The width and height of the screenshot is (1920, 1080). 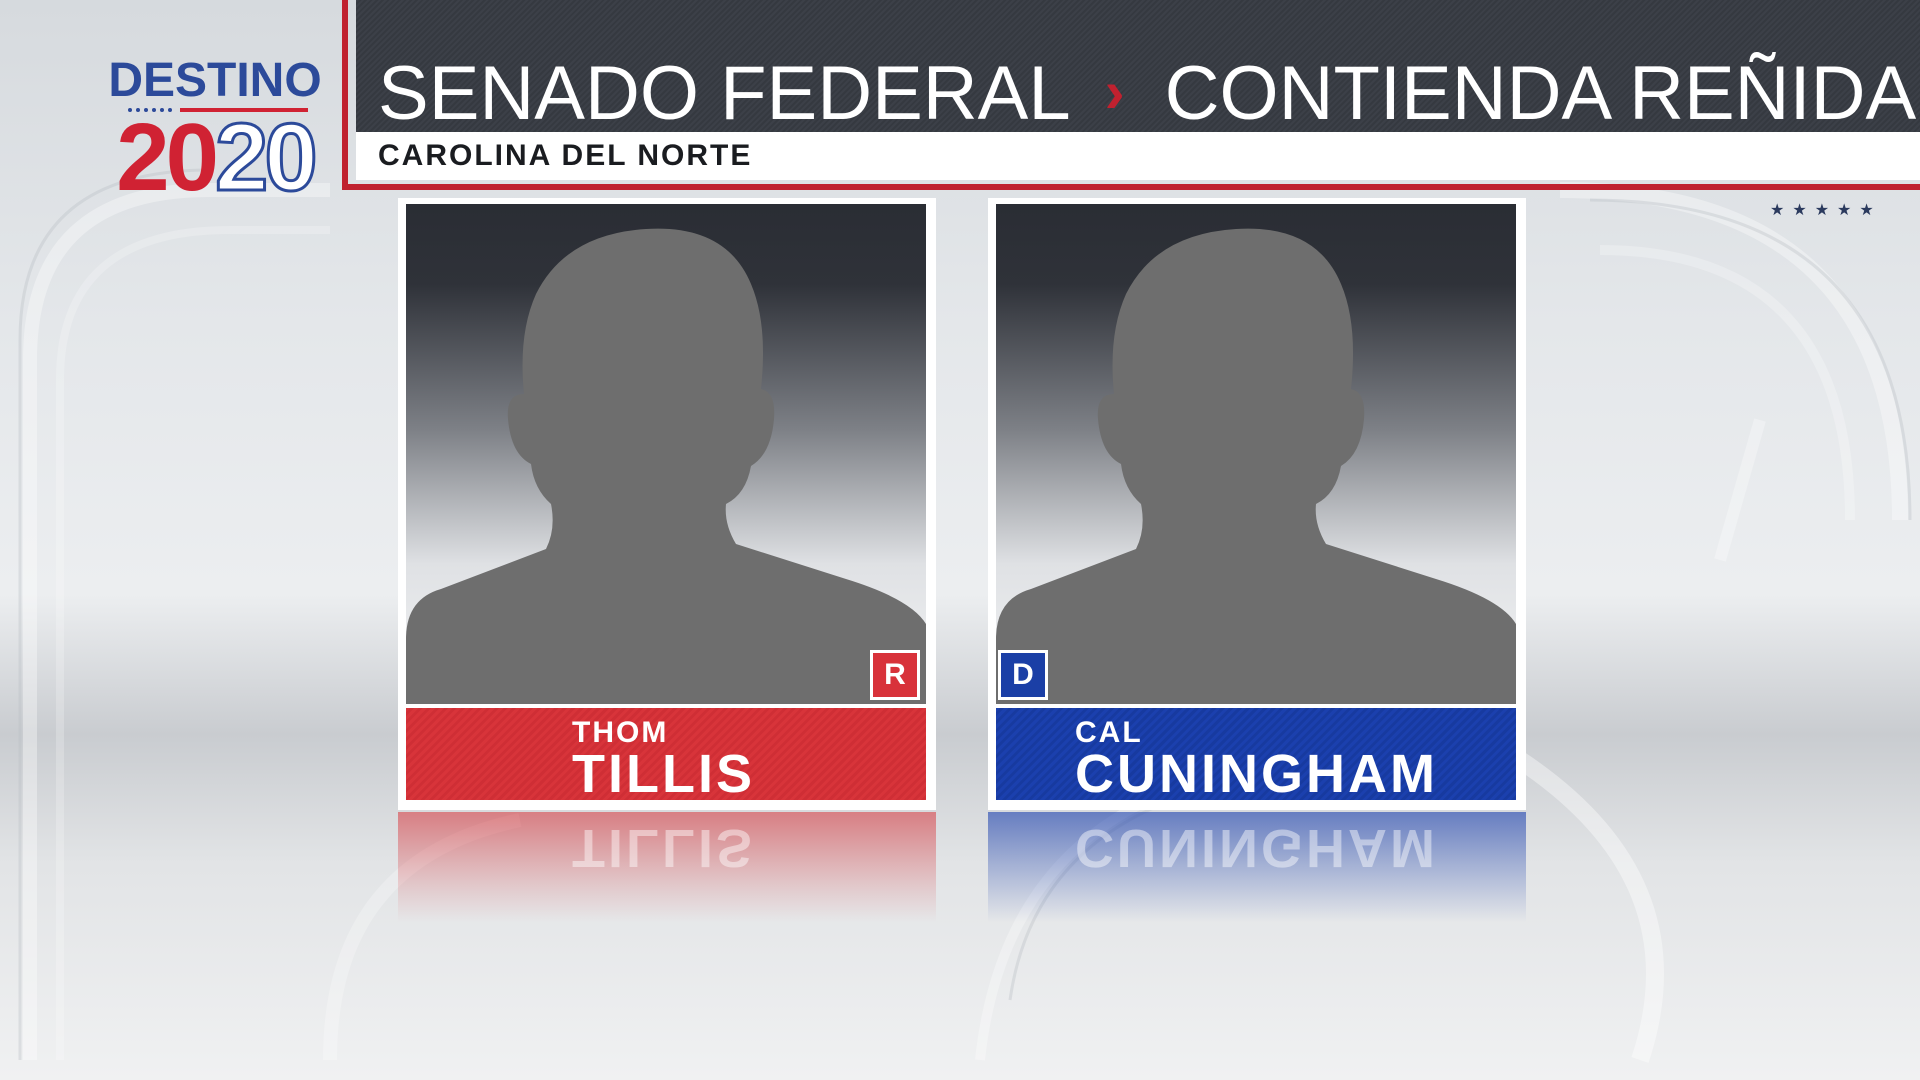 I want to click on candidate-nameplate: CAL CUNINGHAM, so click(x=1256, y=756).